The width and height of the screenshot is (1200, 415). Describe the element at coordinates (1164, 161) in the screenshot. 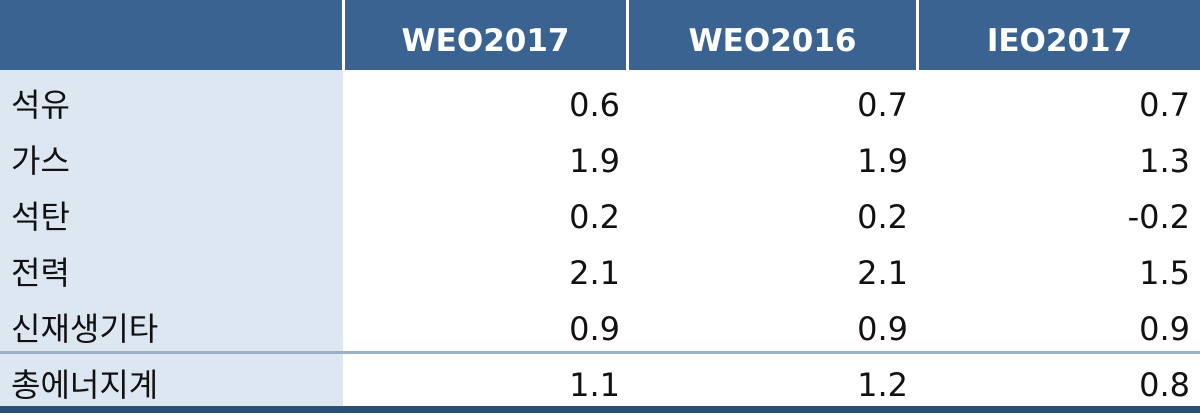

I see `cell-value: 1.3` at that location.